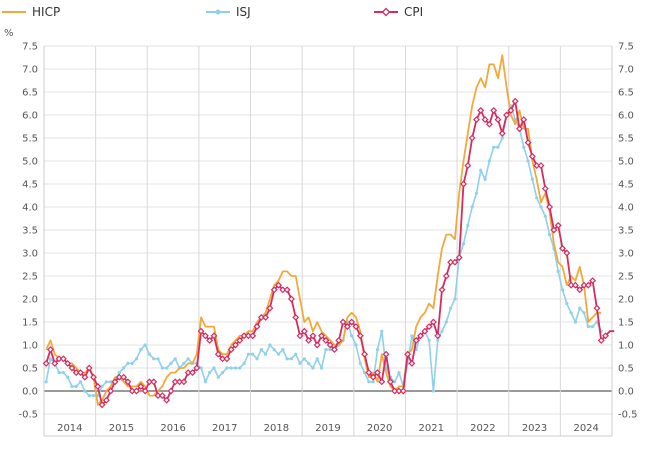  I want to click on y-tick-label-left: -0.5, so click(28, 415).